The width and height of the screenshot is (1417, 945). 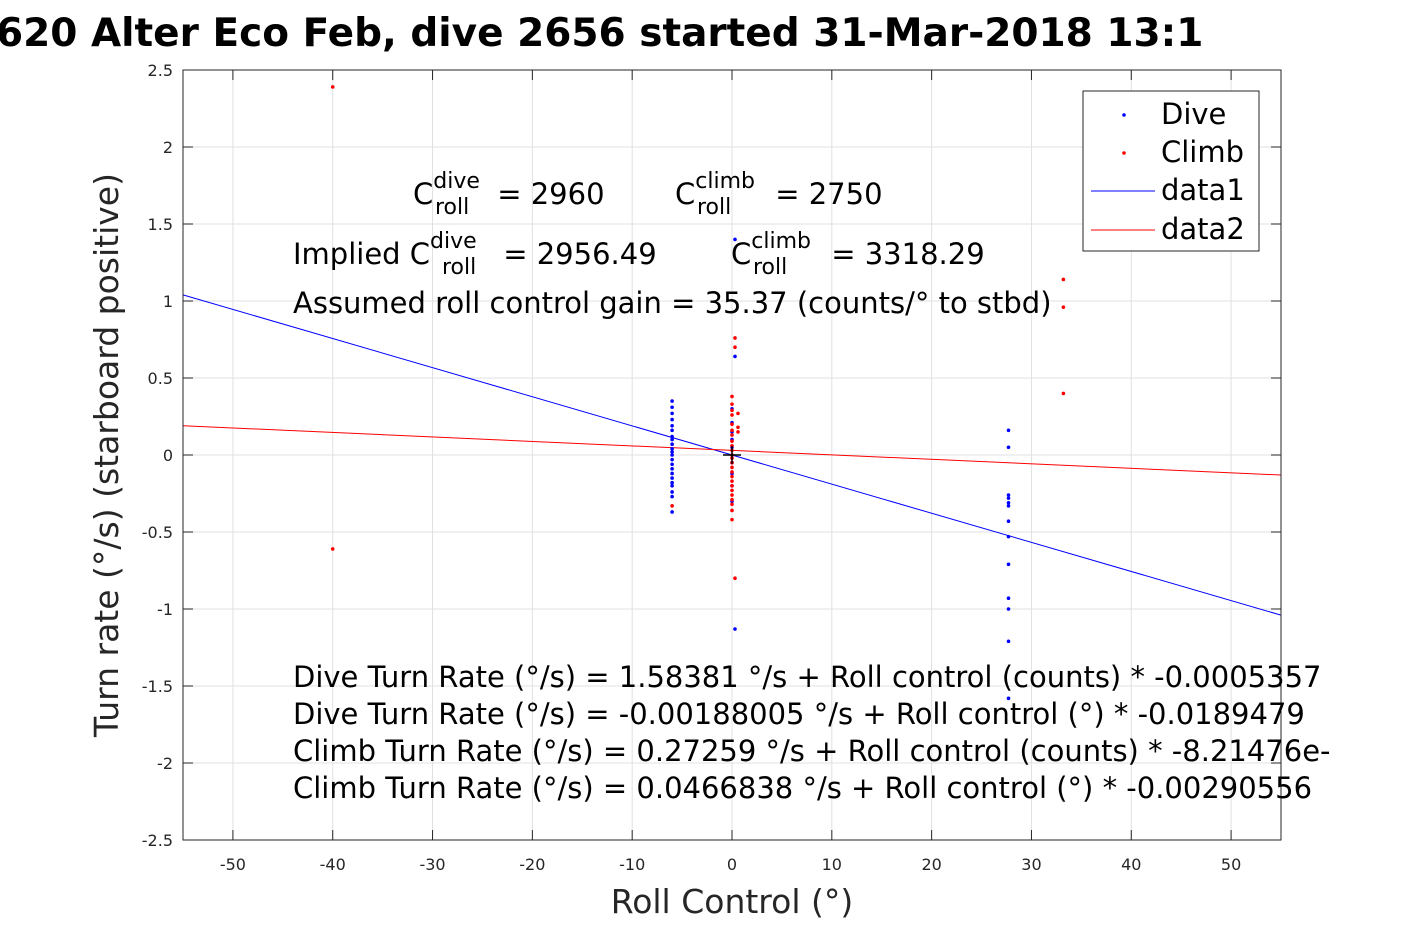 What do you see at coordinates (1124, 115) in the screenshot?
I see `legend-dive-marker` at bounding box center [1124, 115].